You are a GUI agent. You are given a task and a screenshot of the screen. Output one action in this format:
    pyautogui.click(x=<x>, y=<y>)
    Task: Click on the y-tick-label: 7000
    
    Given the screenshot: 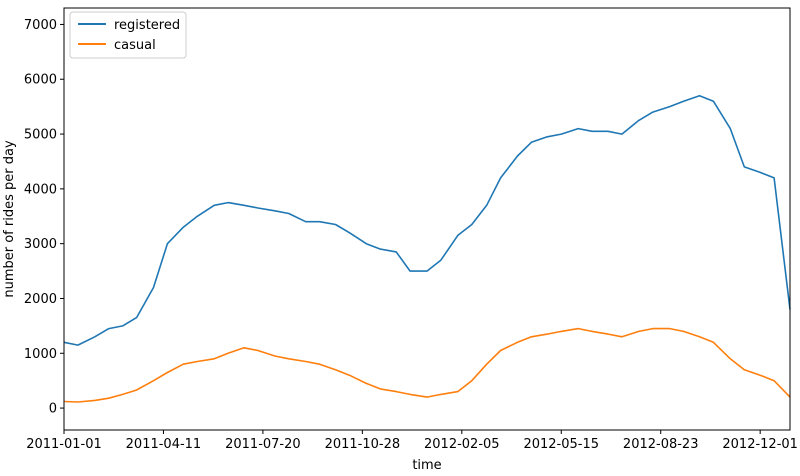 What is the action you would take?
    pyautogui.click(x=40, y=25)
    